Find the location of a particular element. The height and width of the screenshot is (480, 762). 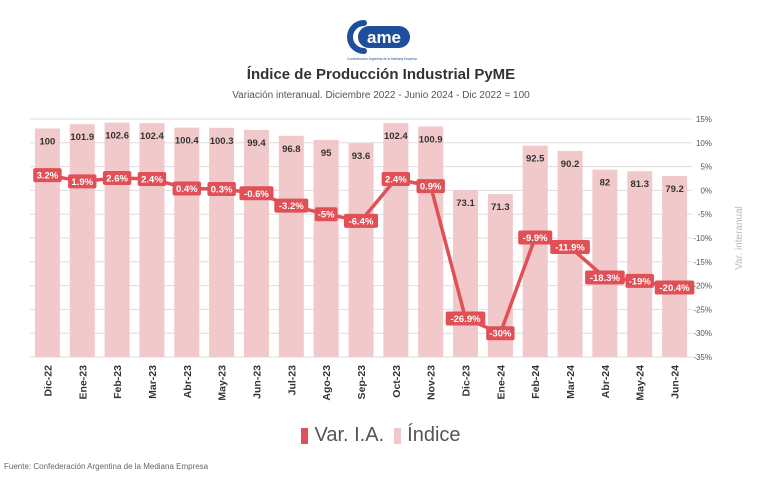

bar-label: 100.3 is located at coordinates (222, 141).